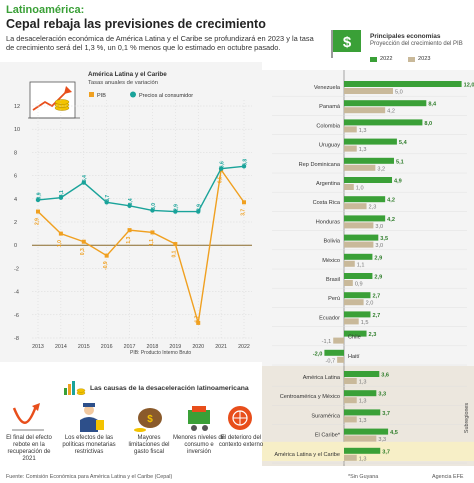 The image size is (474, 483). I want to click on bar-2022-value: 3,5, so click(384, 239).